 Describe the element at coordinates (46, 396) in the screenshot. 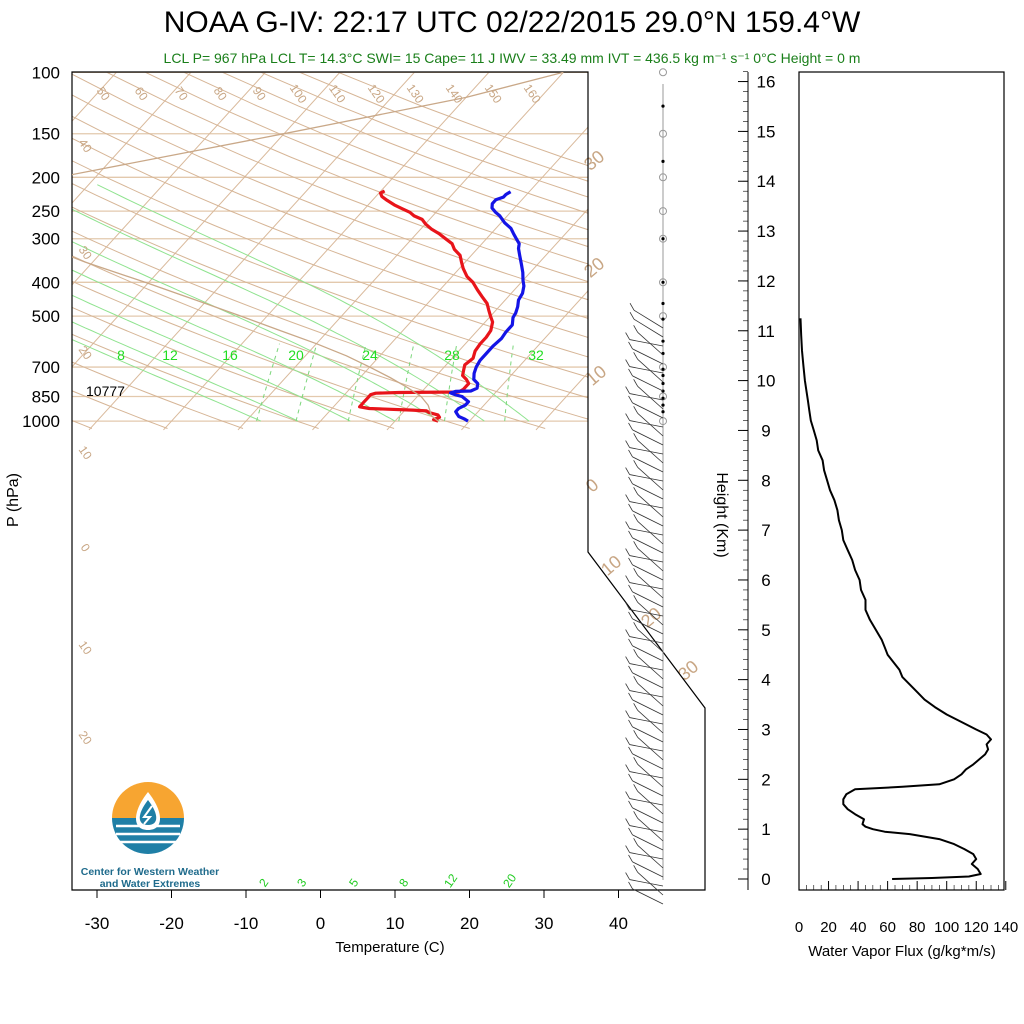

I see `pressure-tick-label: 850` at that location.